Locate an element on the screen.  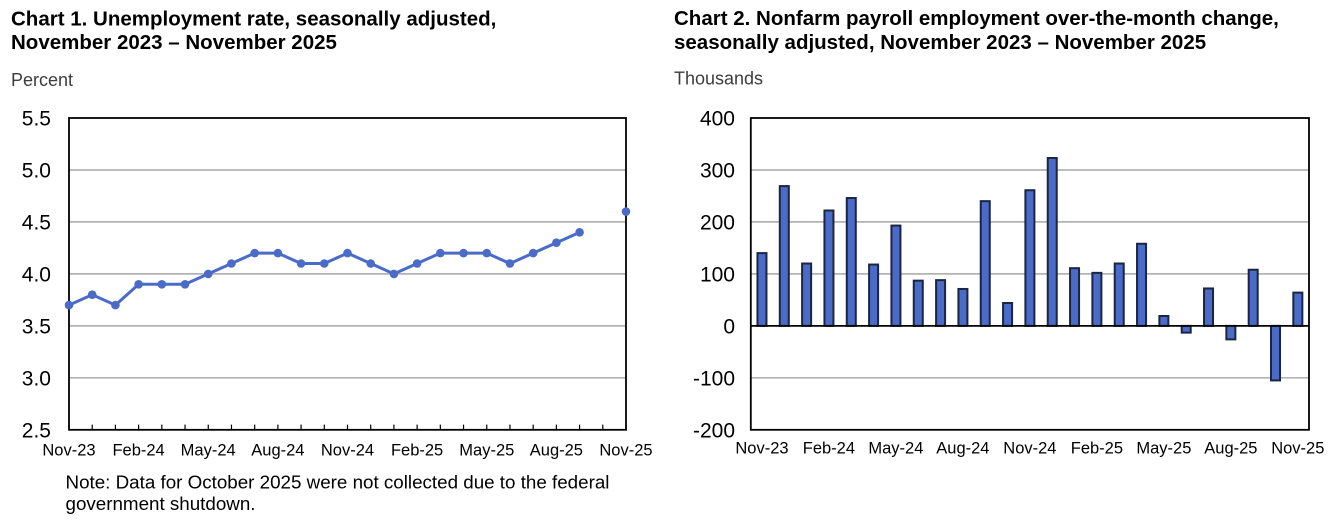
svg-text: Thousands is located at coordinates (718, 79).